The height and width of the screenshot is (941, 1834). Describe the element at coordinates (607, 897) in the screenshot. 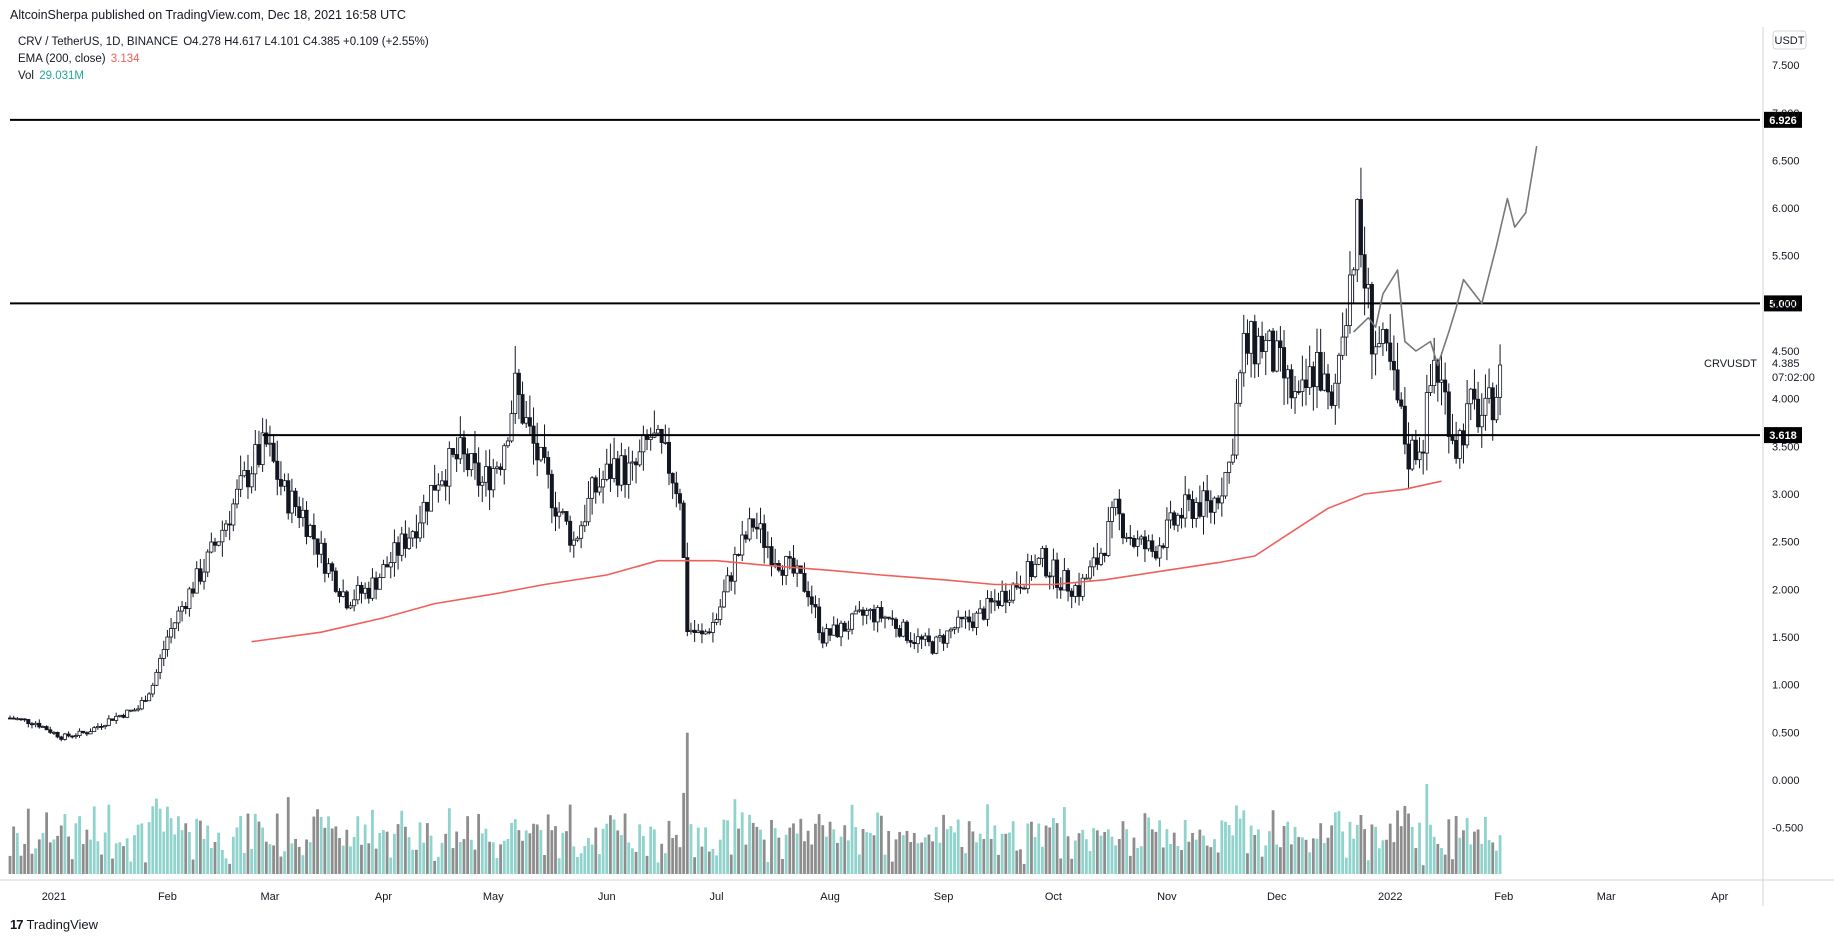

I see `time-tick-label: Jun` at that location.